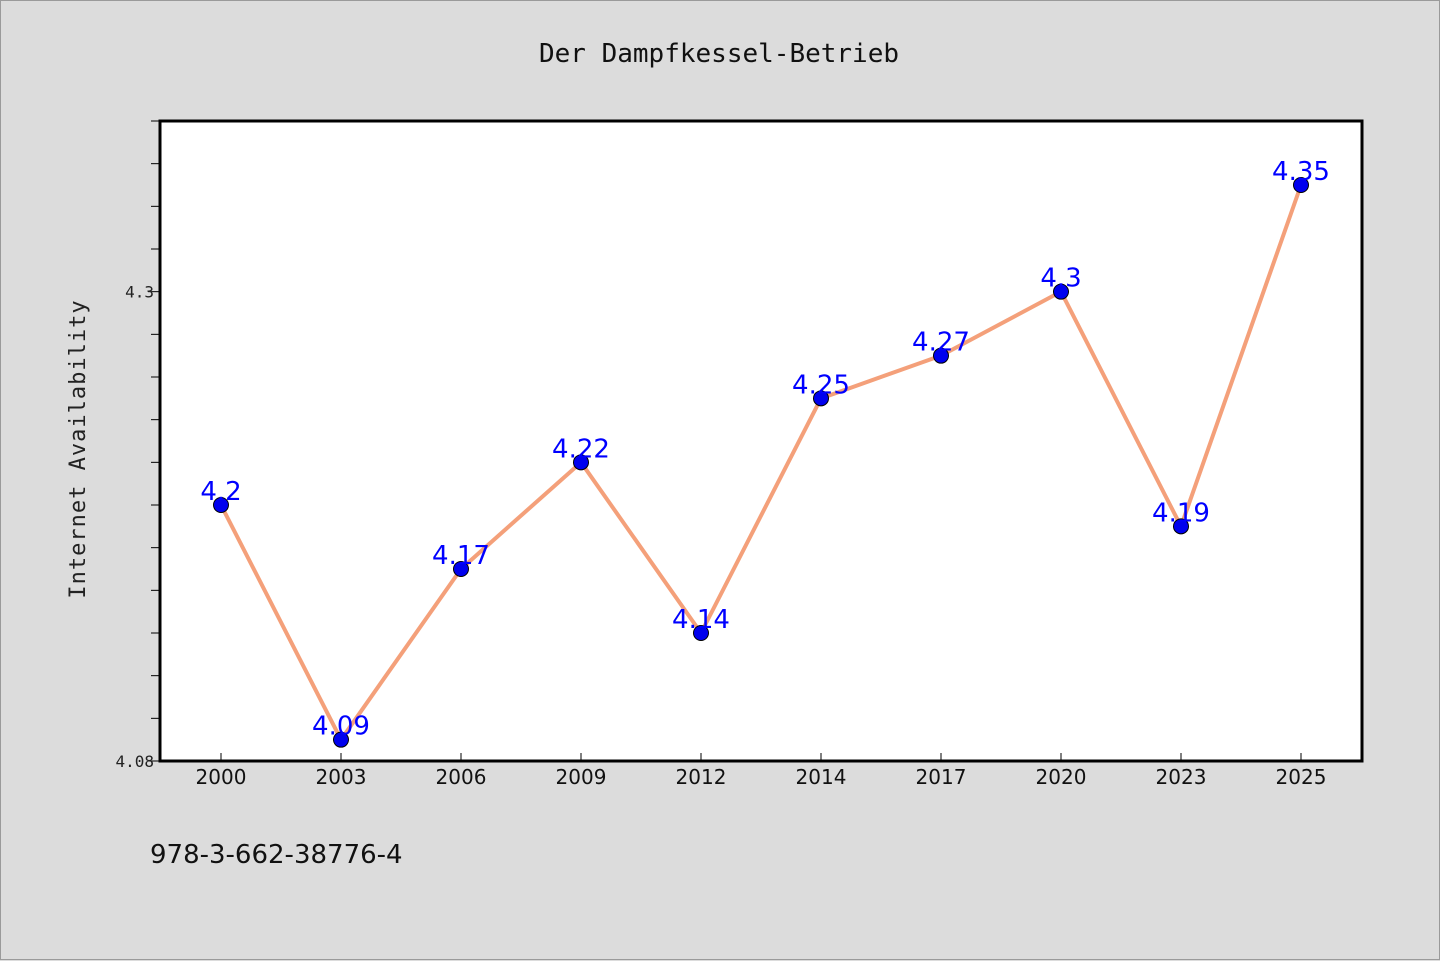  I want to click on data-label: 4.19, so click(1181, 513).